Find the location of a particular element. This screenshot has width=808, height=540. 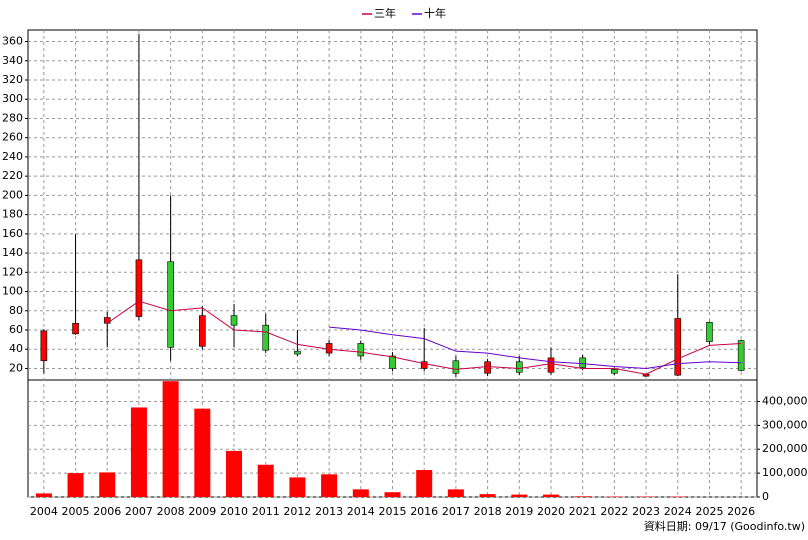

x-tick-label: 2022 is located at coordinates (614, 511).